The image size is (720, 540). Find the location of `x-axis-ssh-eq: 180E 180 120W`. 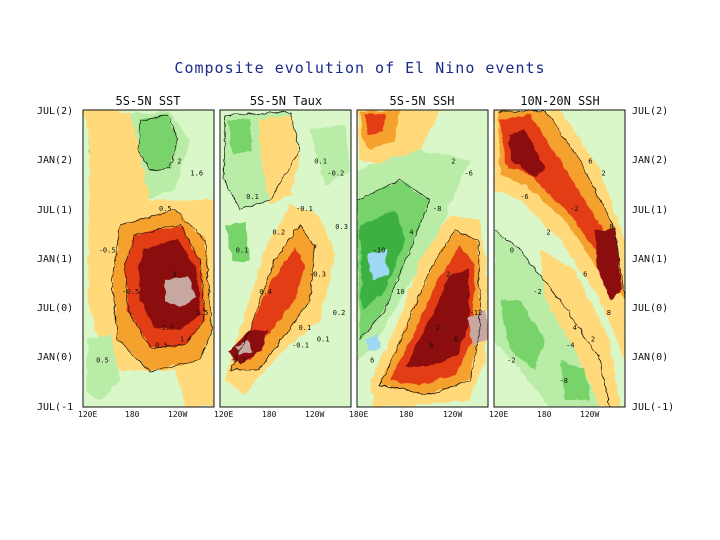

x-axis-ssh-eq: 180E 180 120W is located at coordinates (405, 414).